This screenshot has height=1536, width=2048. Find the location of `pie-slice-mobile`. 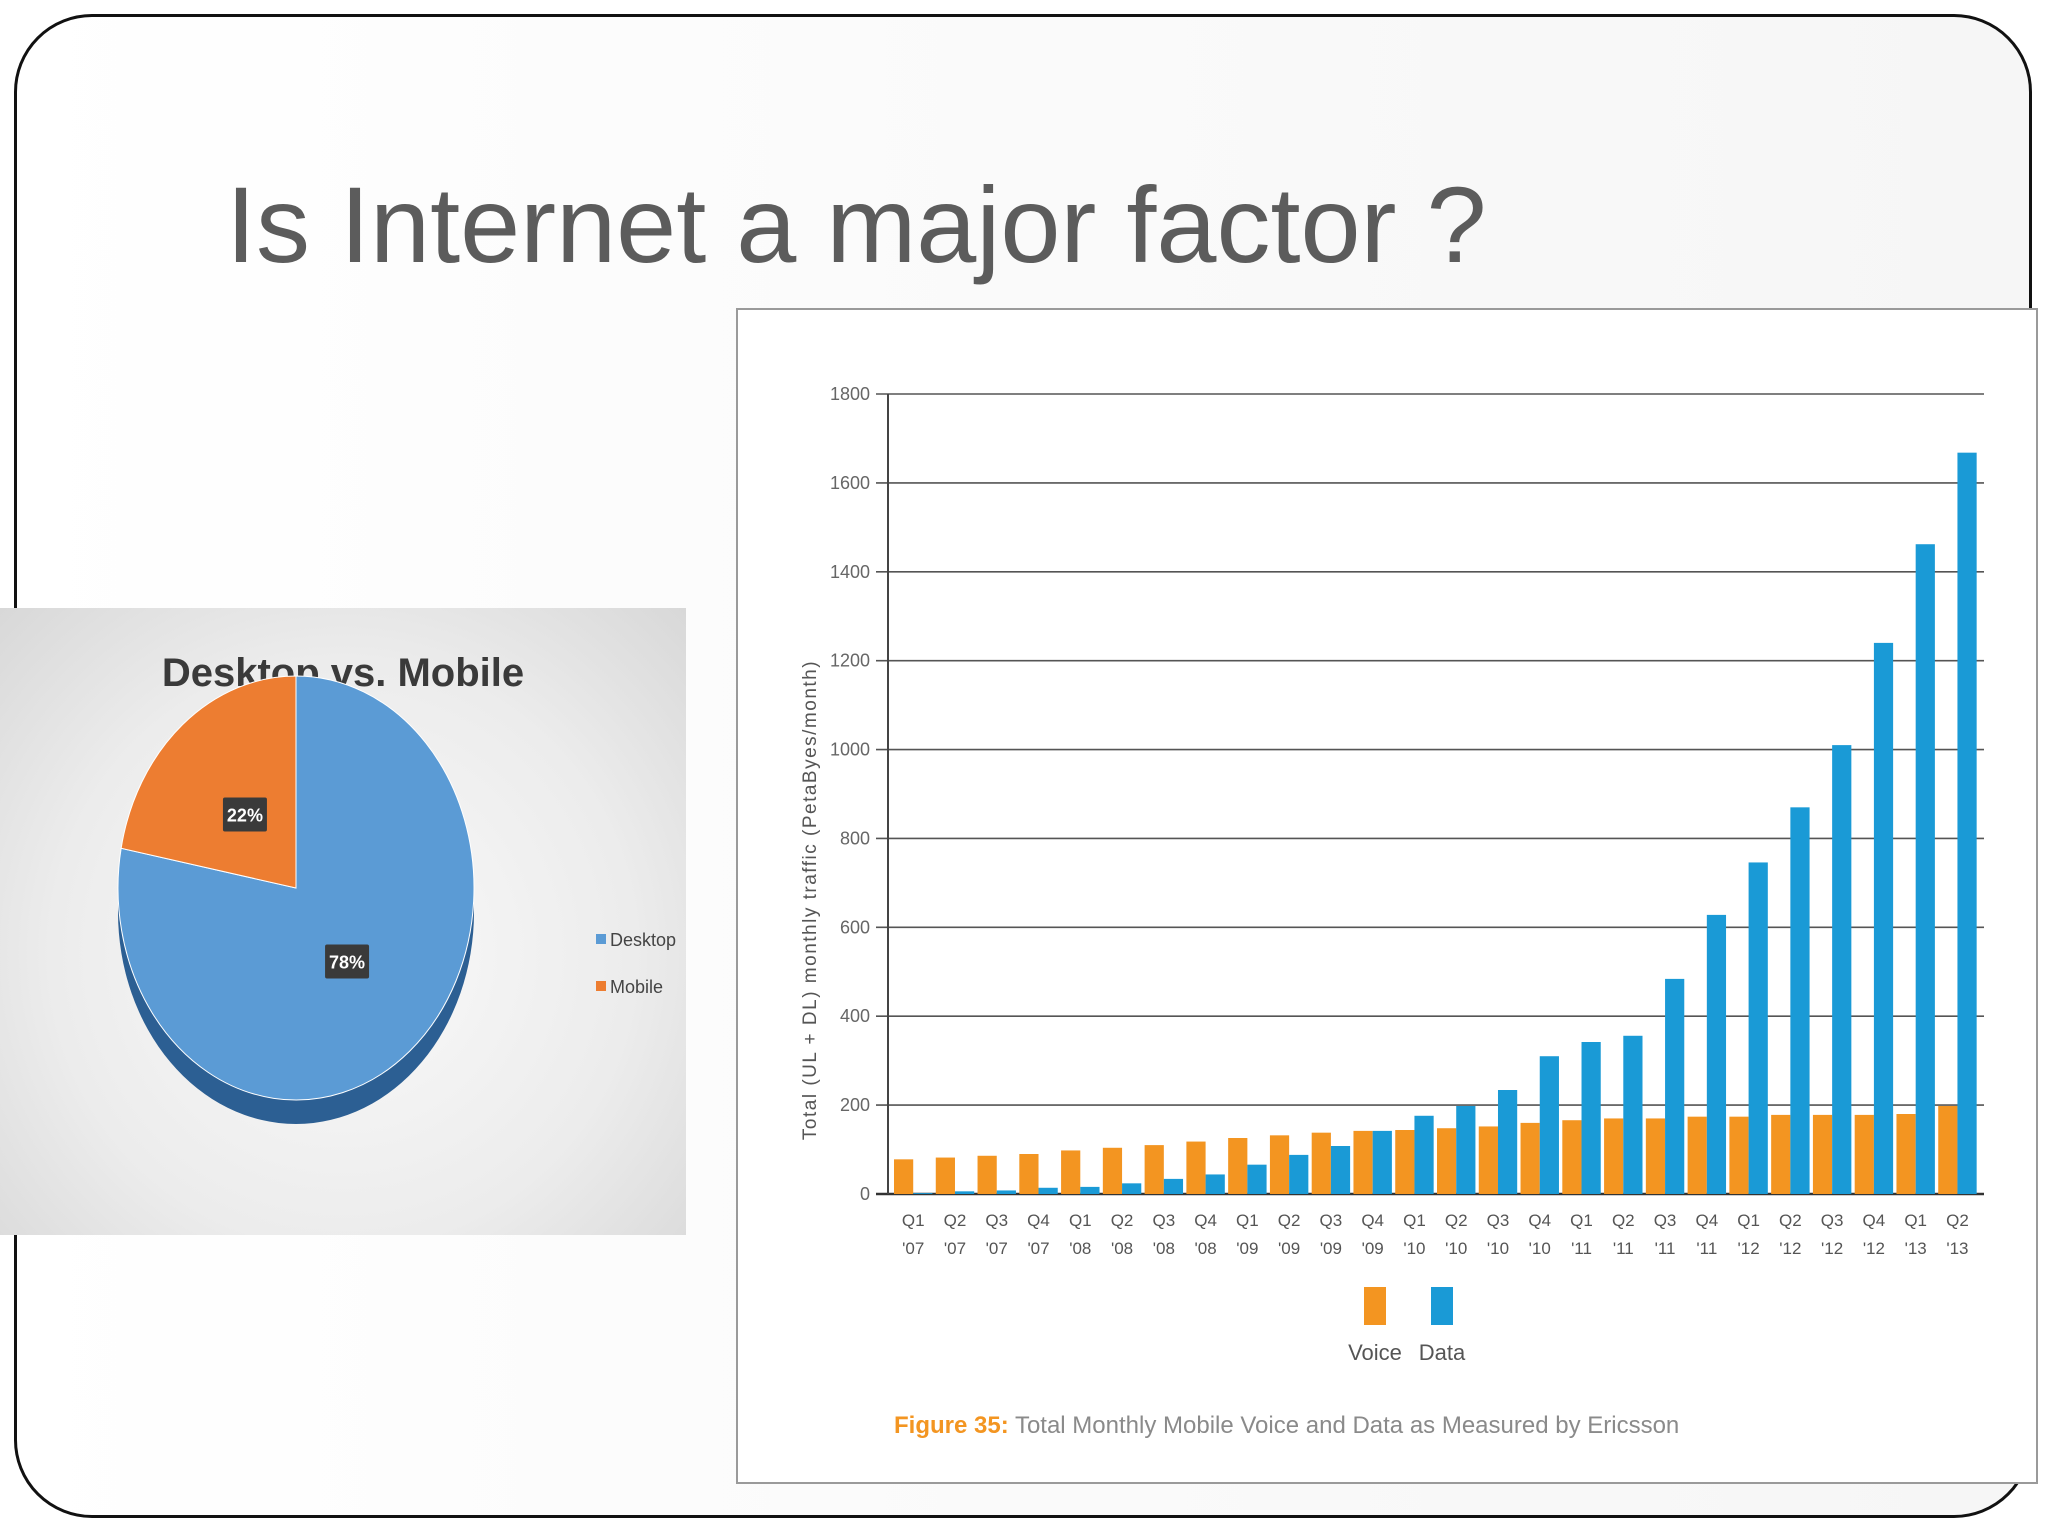

pie-slice-mobile is located at coordinates (208, 782).